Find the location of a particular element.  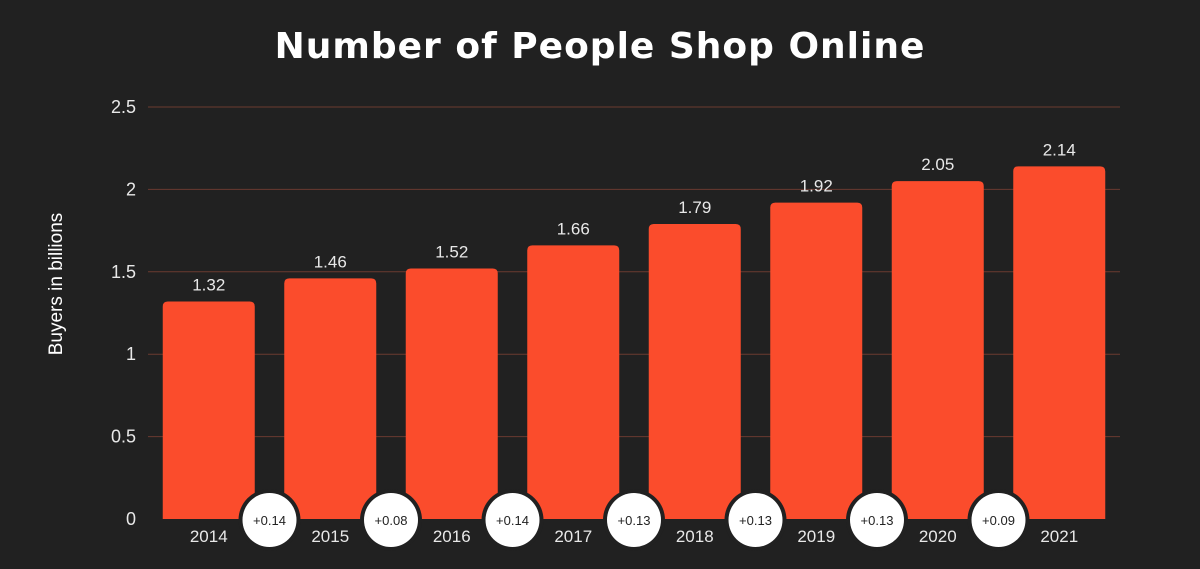

y-tick-label: 2.5 is located at coordinates (123, 107).